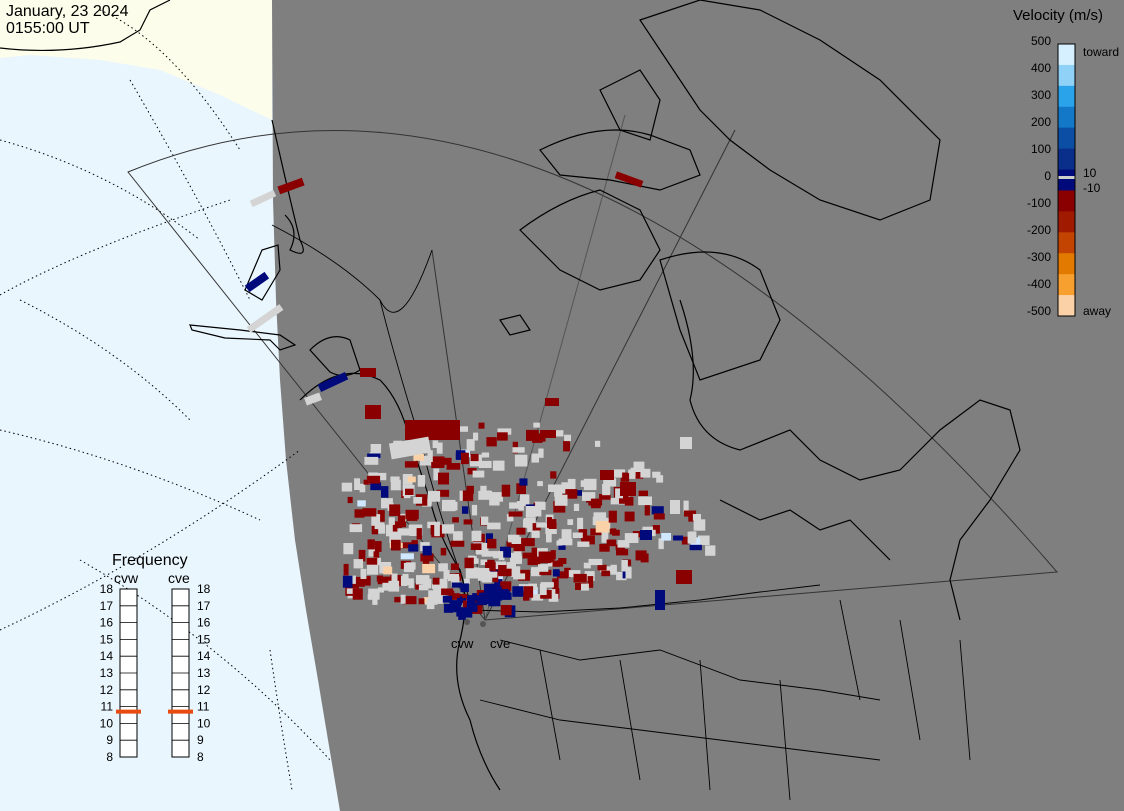 The width and height of the screenshot is (1124, 811). What do you see at coordinates (1039, 230) in the screenshot?
I see `velocity-tick-label: -200` at bounding box center [1039, 230].